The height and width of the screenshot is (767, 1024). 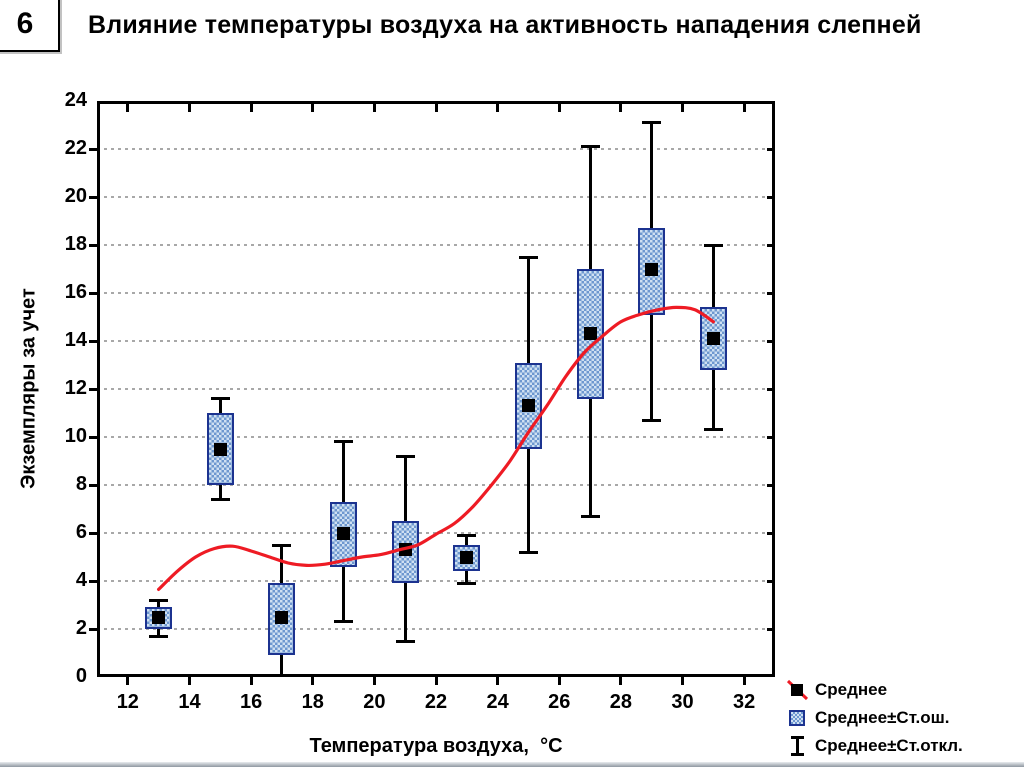 What do you see at coordinates (436, 746) in the screenshot?
I see `x-axis-label: Температура воздуха, °C` at bounding box center [436, 746].